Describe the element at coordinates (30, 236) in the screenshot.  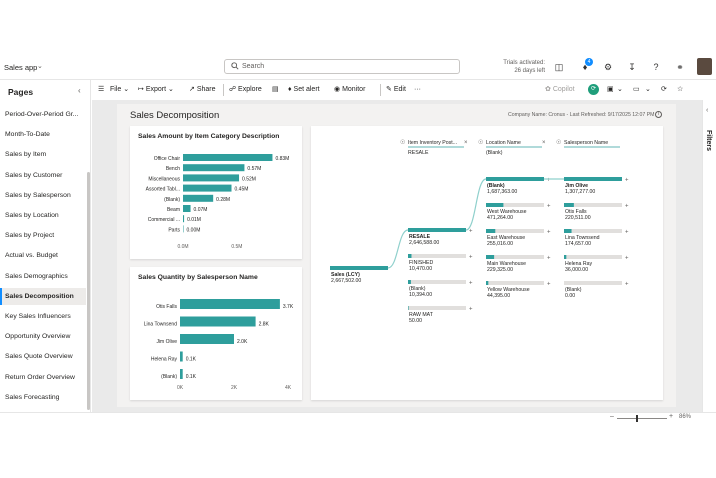
I see `page-item: Sales by Project` at that location.